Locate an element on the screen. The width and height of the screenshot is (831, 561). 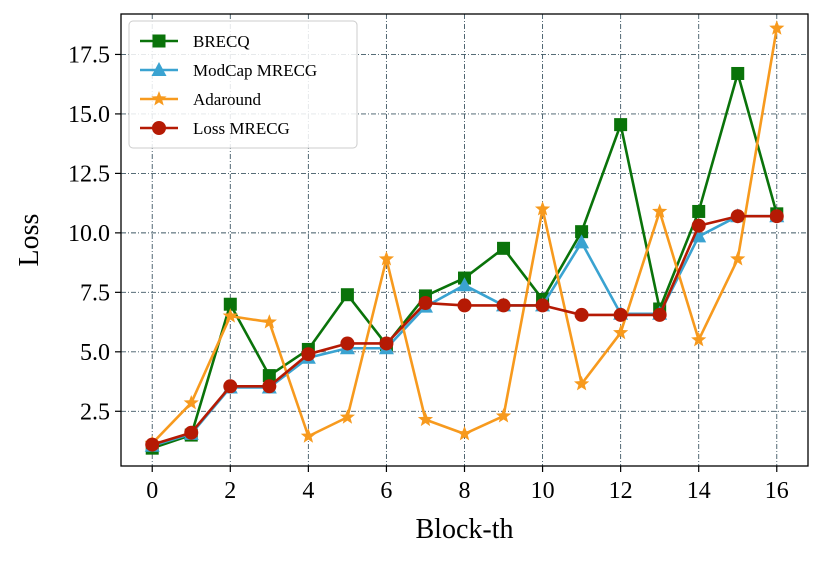
legend-marker-brecq is located at coordinates (159, 41).